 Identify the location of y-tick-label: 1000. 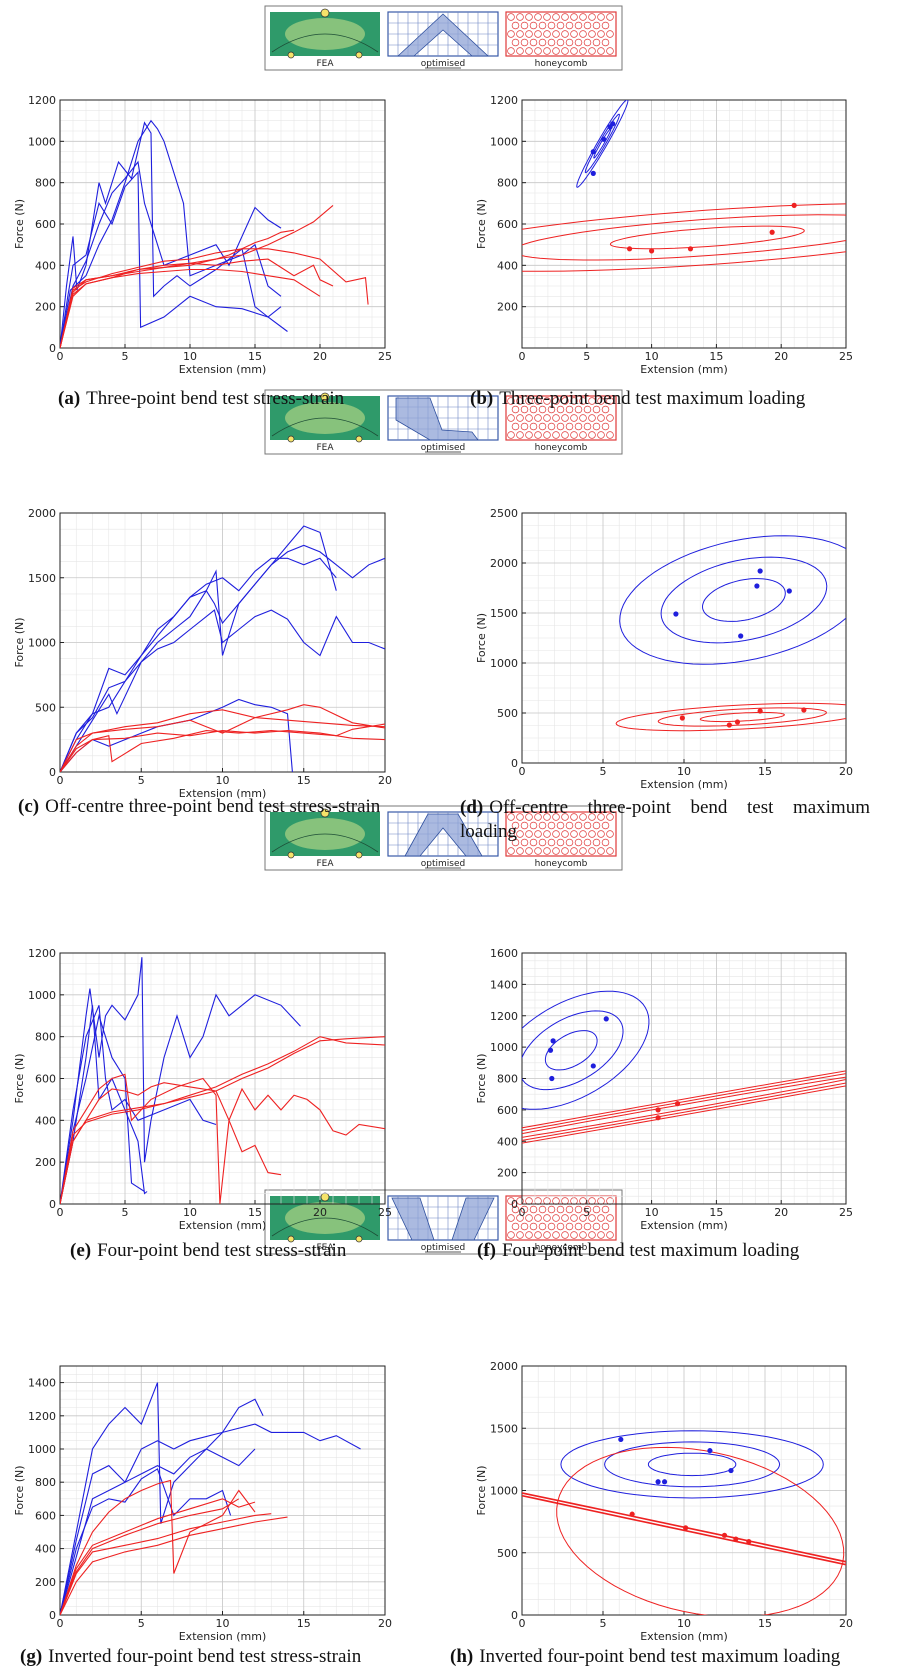
(42, 643).